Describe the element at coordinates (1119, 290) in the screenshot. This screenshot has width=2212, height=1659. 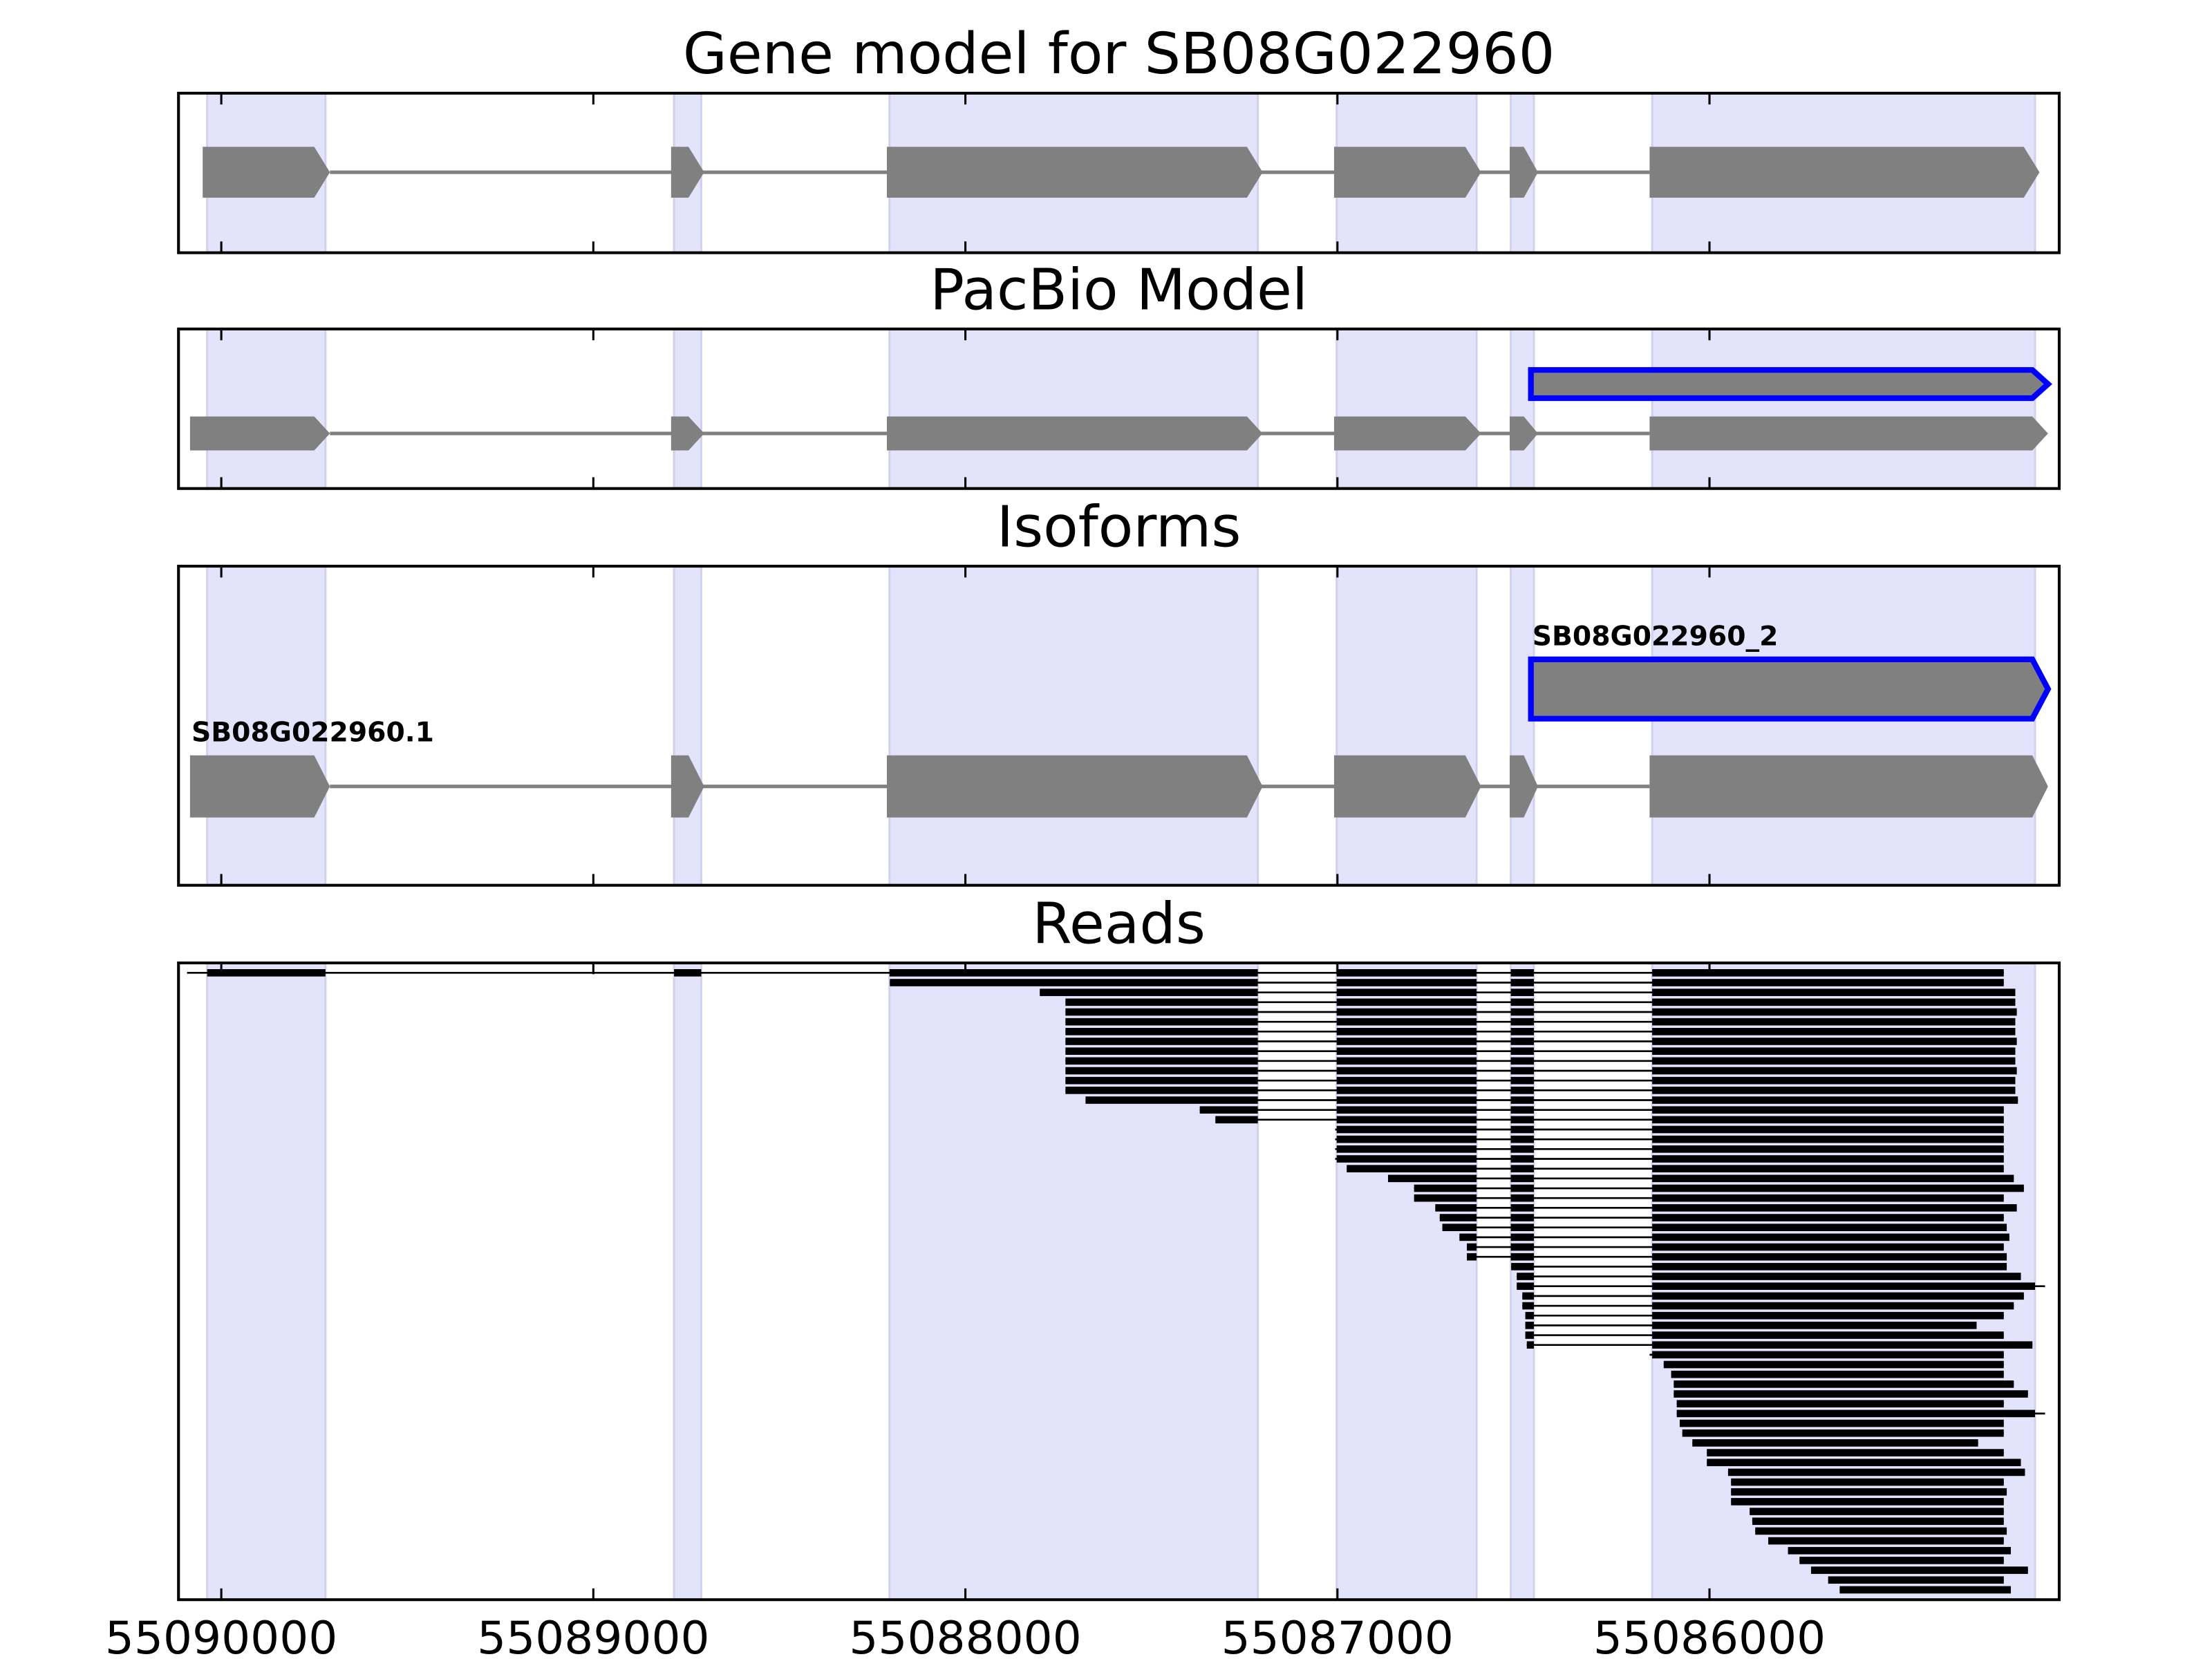
I see `panel-title: PacBio Model` at that location.